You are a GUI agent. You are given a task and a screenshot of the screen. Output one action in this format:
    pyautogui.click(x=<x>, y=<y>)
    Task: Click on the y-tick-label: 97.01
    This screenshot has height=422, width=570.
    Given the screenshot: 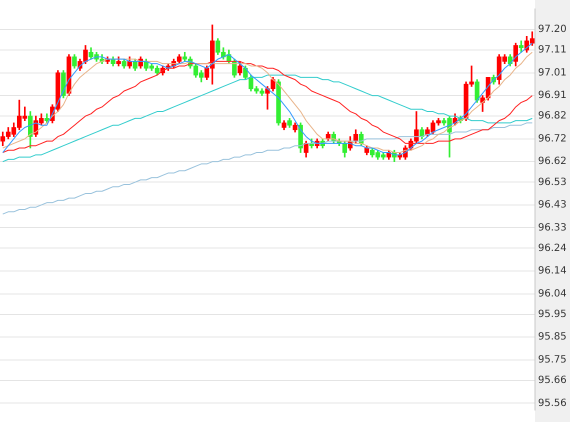 What is the action you would take?
    pyautogui.click(x=552, y=72)
    